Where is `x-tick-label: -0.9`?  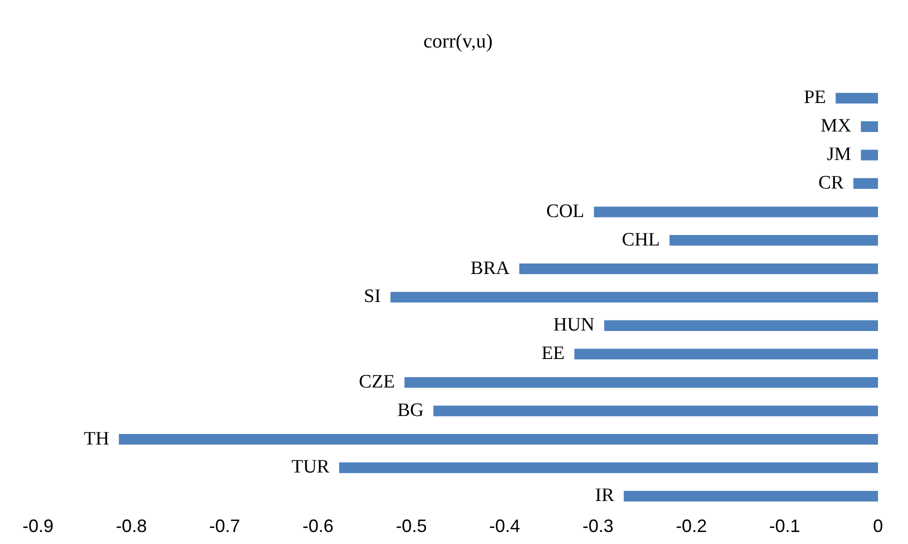 x-tick-label: -0.9 is located at coordinates (38, 526).